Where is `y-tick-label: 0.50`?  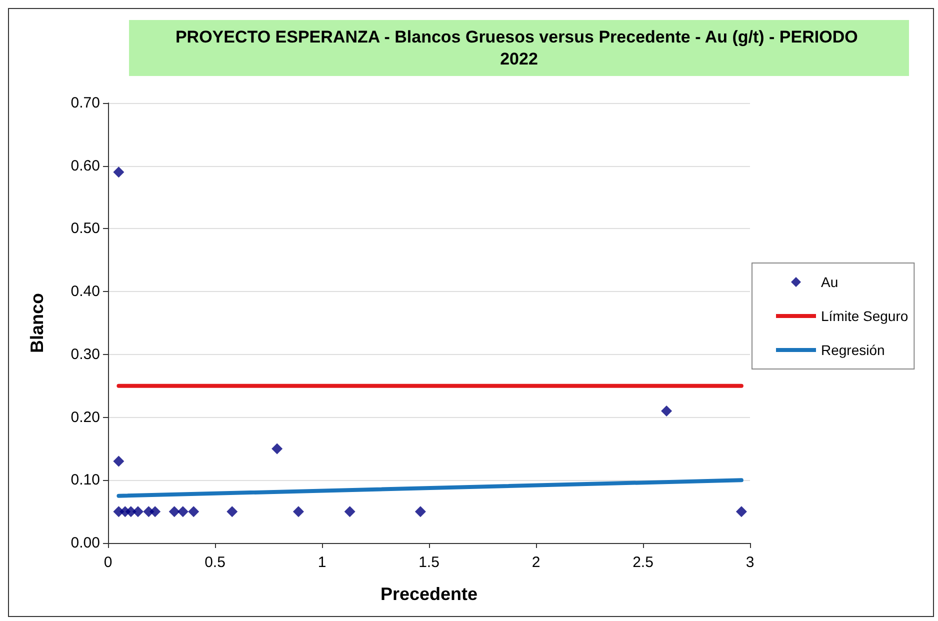 y-tick-label: 0.50 is located at coordinates (85, 229).